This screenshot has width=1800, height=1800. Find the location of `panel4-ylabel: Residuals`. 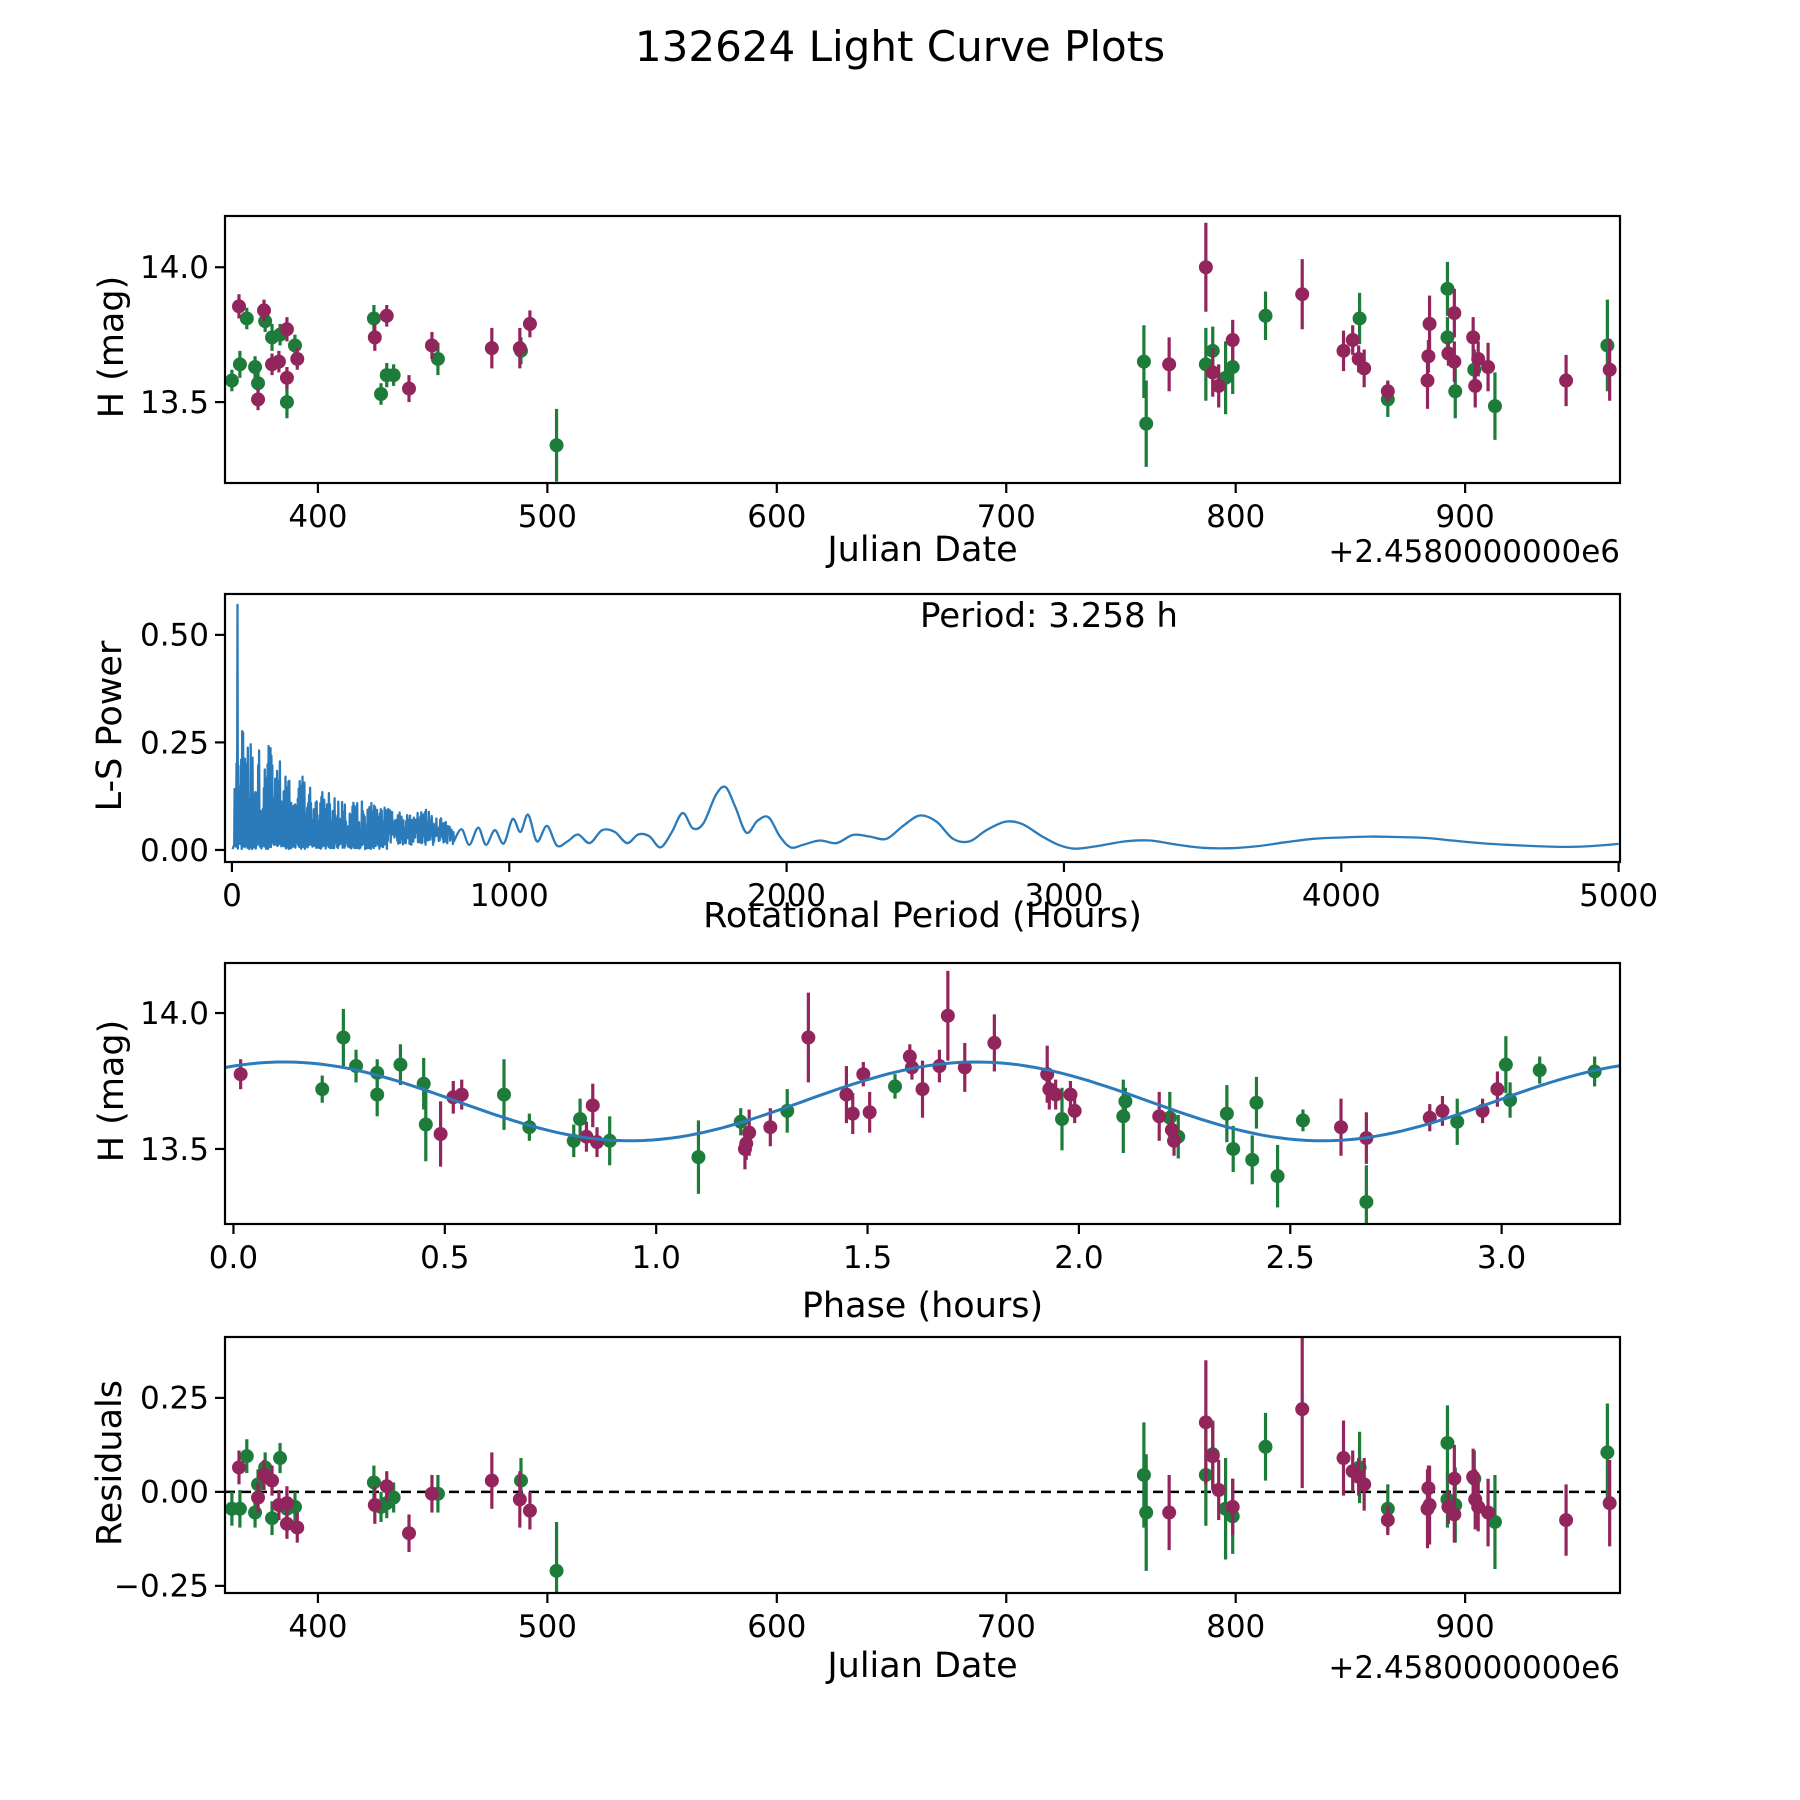

panel4-ylabel: Residuals is located at coordinates (110, 1463).